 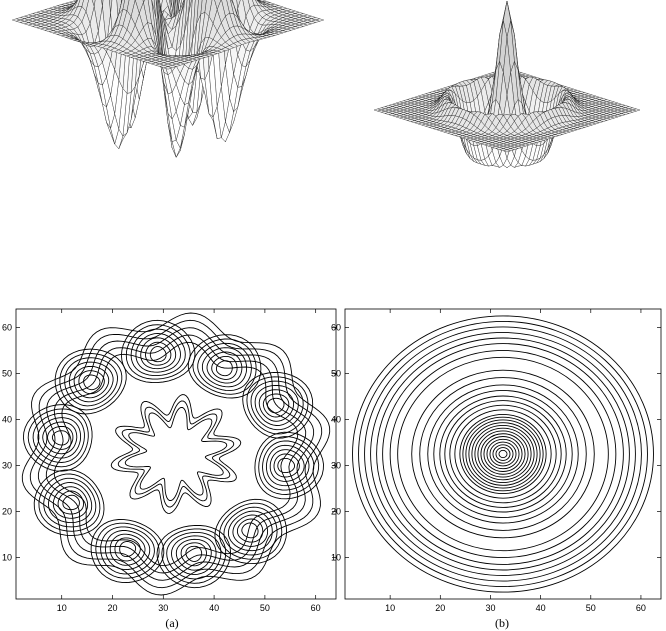 What do you see at coordinates (641, 608) in the screenshot?
I see `contour-b-x-tick-label: 60` at bounding box center [641, 608].